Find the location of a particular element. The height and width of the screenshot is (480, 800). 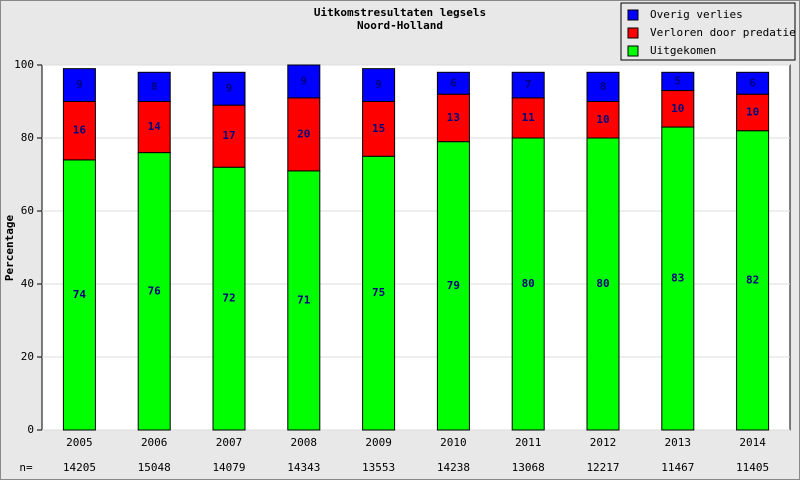

data-label: 20 is located at coordinates (303, 133).